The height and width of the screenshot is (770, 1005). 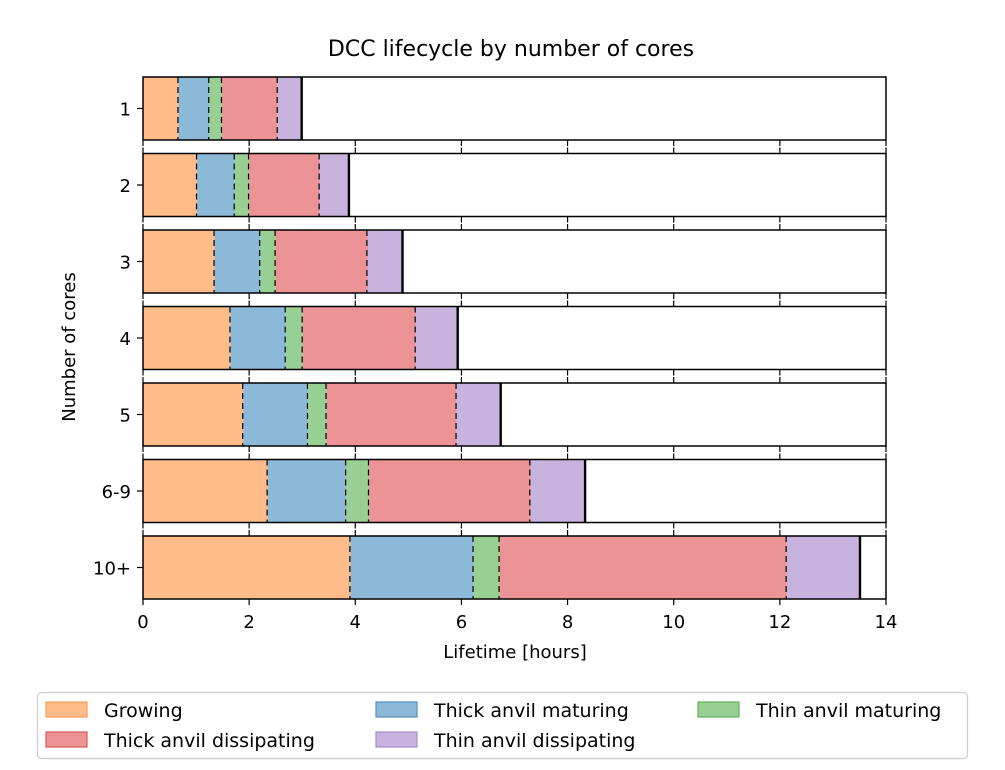 What do you see at coordinates (486, 567) in the screenshot?
I see `bar-10+-thin-anvil-maturing` at bounding box center [486, 567].